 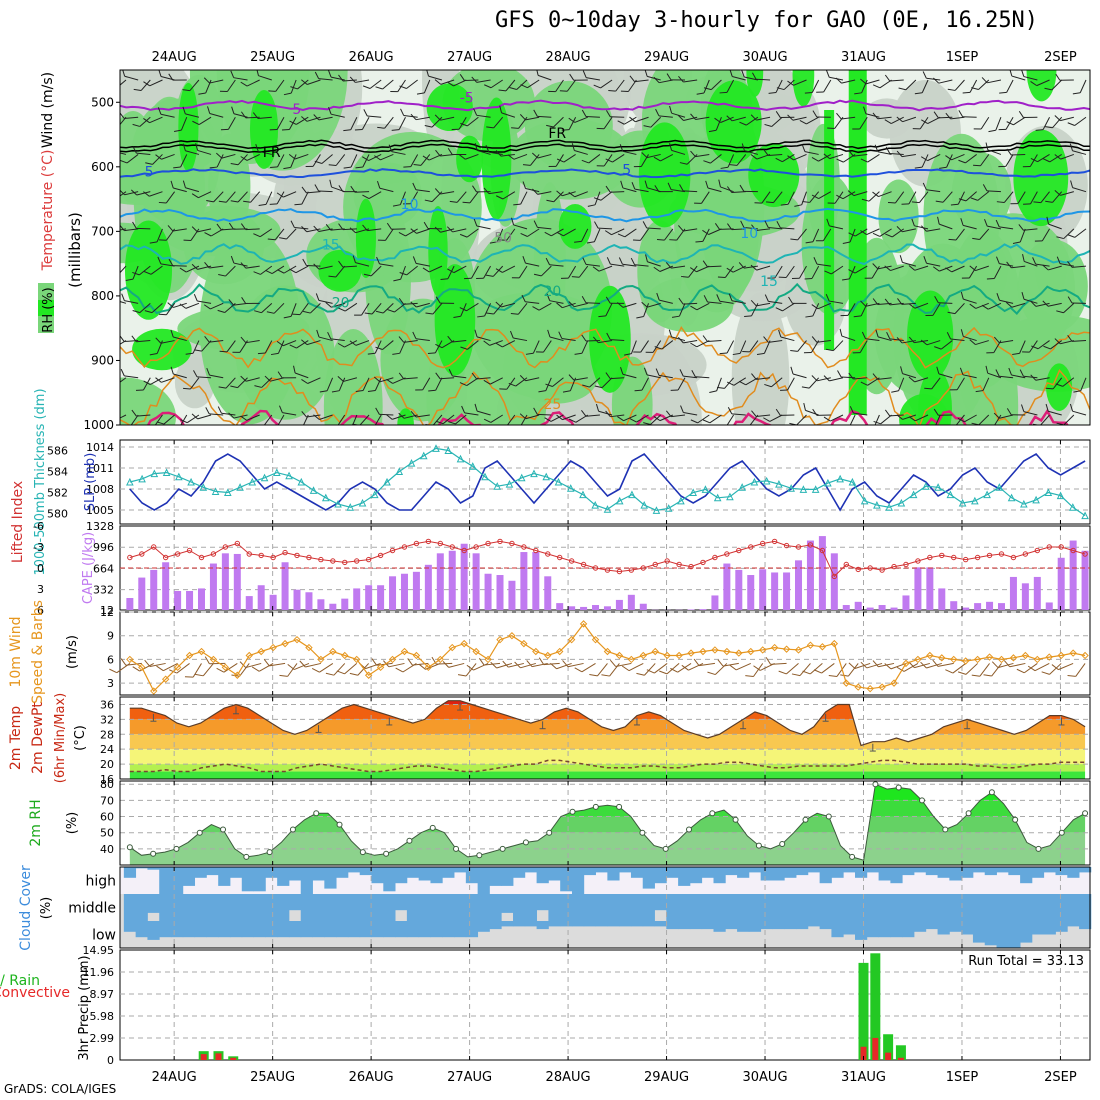 What do you see at coordinates (605, 254) in the screenshot?
I see `temperature-contour` at bounding box center [605, 254].